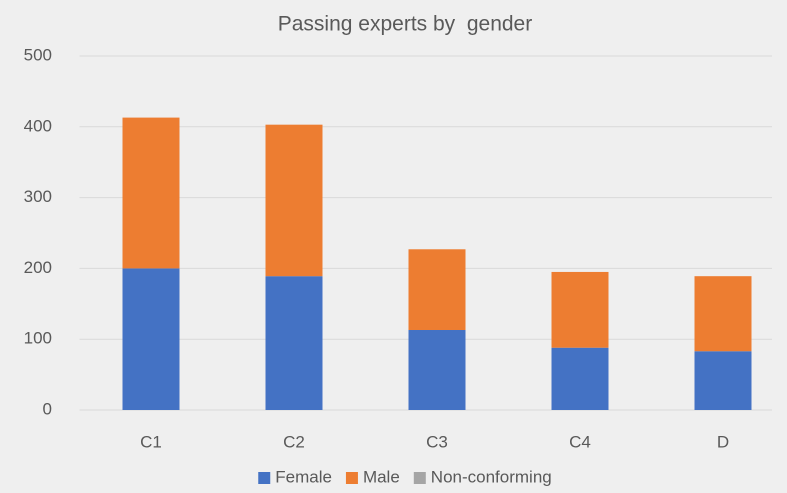 Image resolution: width=787 pixels, height=493 pixels. Describe the element at coordinates (38, 196) in the screenshot. I see `y-tick-label: 300` at that location.